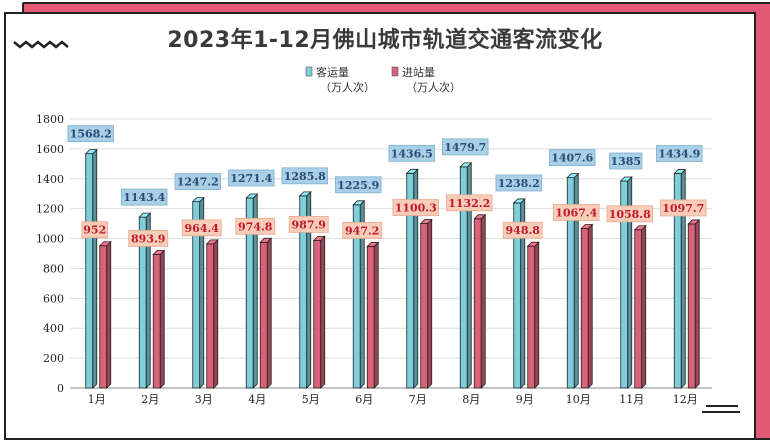  I want to click on data-label: 1058.8, so click(630, 214).